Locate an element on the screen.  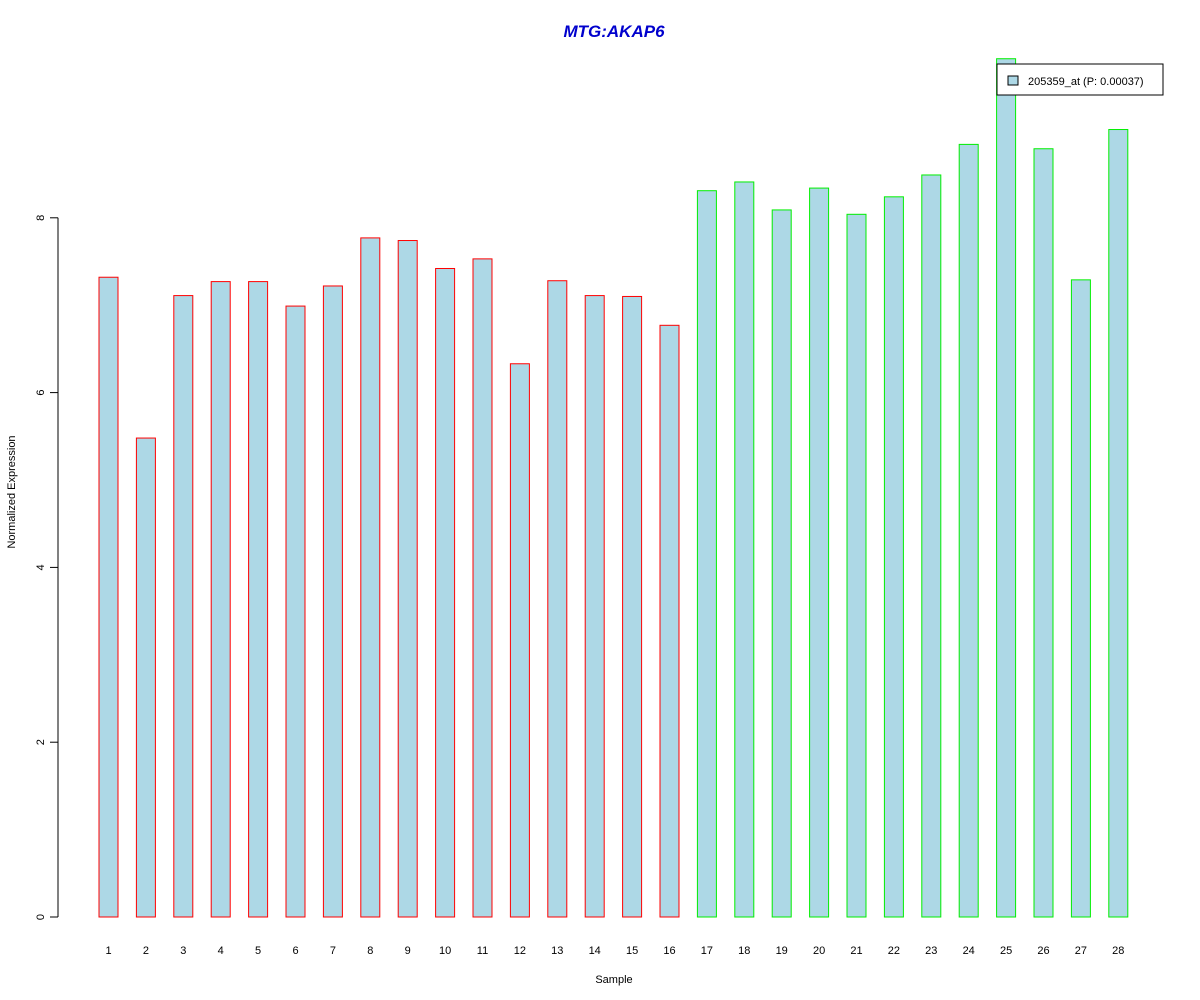
x-tick-label: 10 is located at coordinates (445, 951).